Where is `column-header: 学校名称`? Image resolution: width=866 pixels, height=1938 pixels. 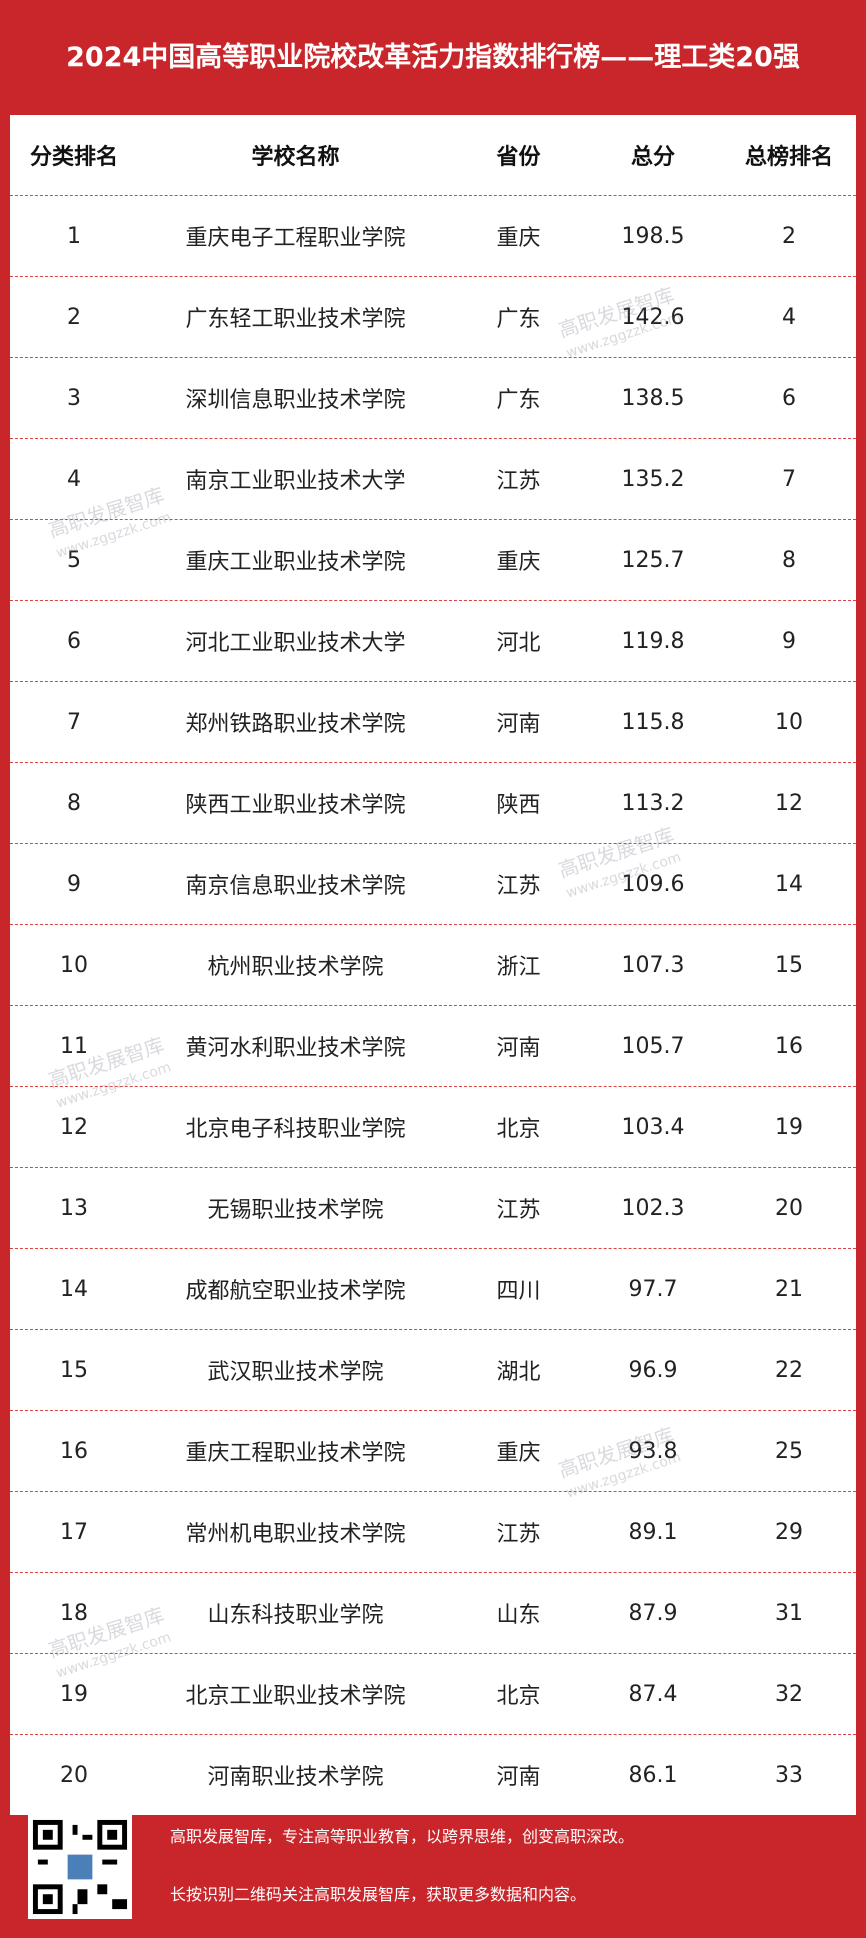 column-header: 学校名称 is located at coordinates (295, 157).